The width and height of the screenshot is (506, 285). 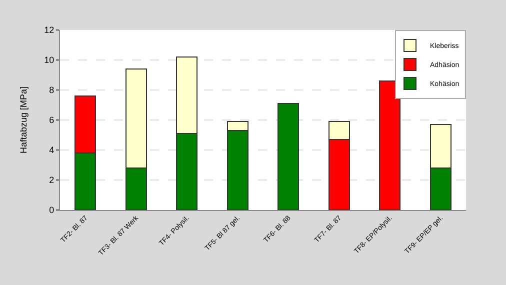 I want to click on y-tick-label: 12, so click(x=49, y=30).